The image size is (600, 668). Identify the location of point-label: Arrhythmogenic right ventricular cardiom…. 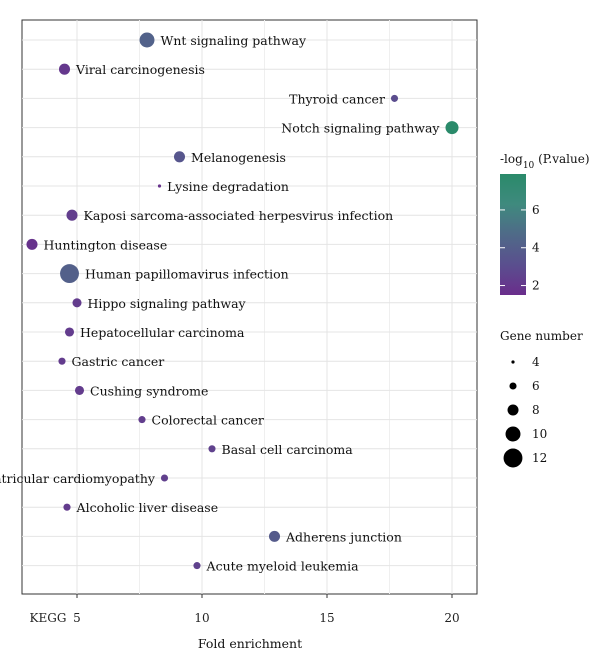
(78, 478).